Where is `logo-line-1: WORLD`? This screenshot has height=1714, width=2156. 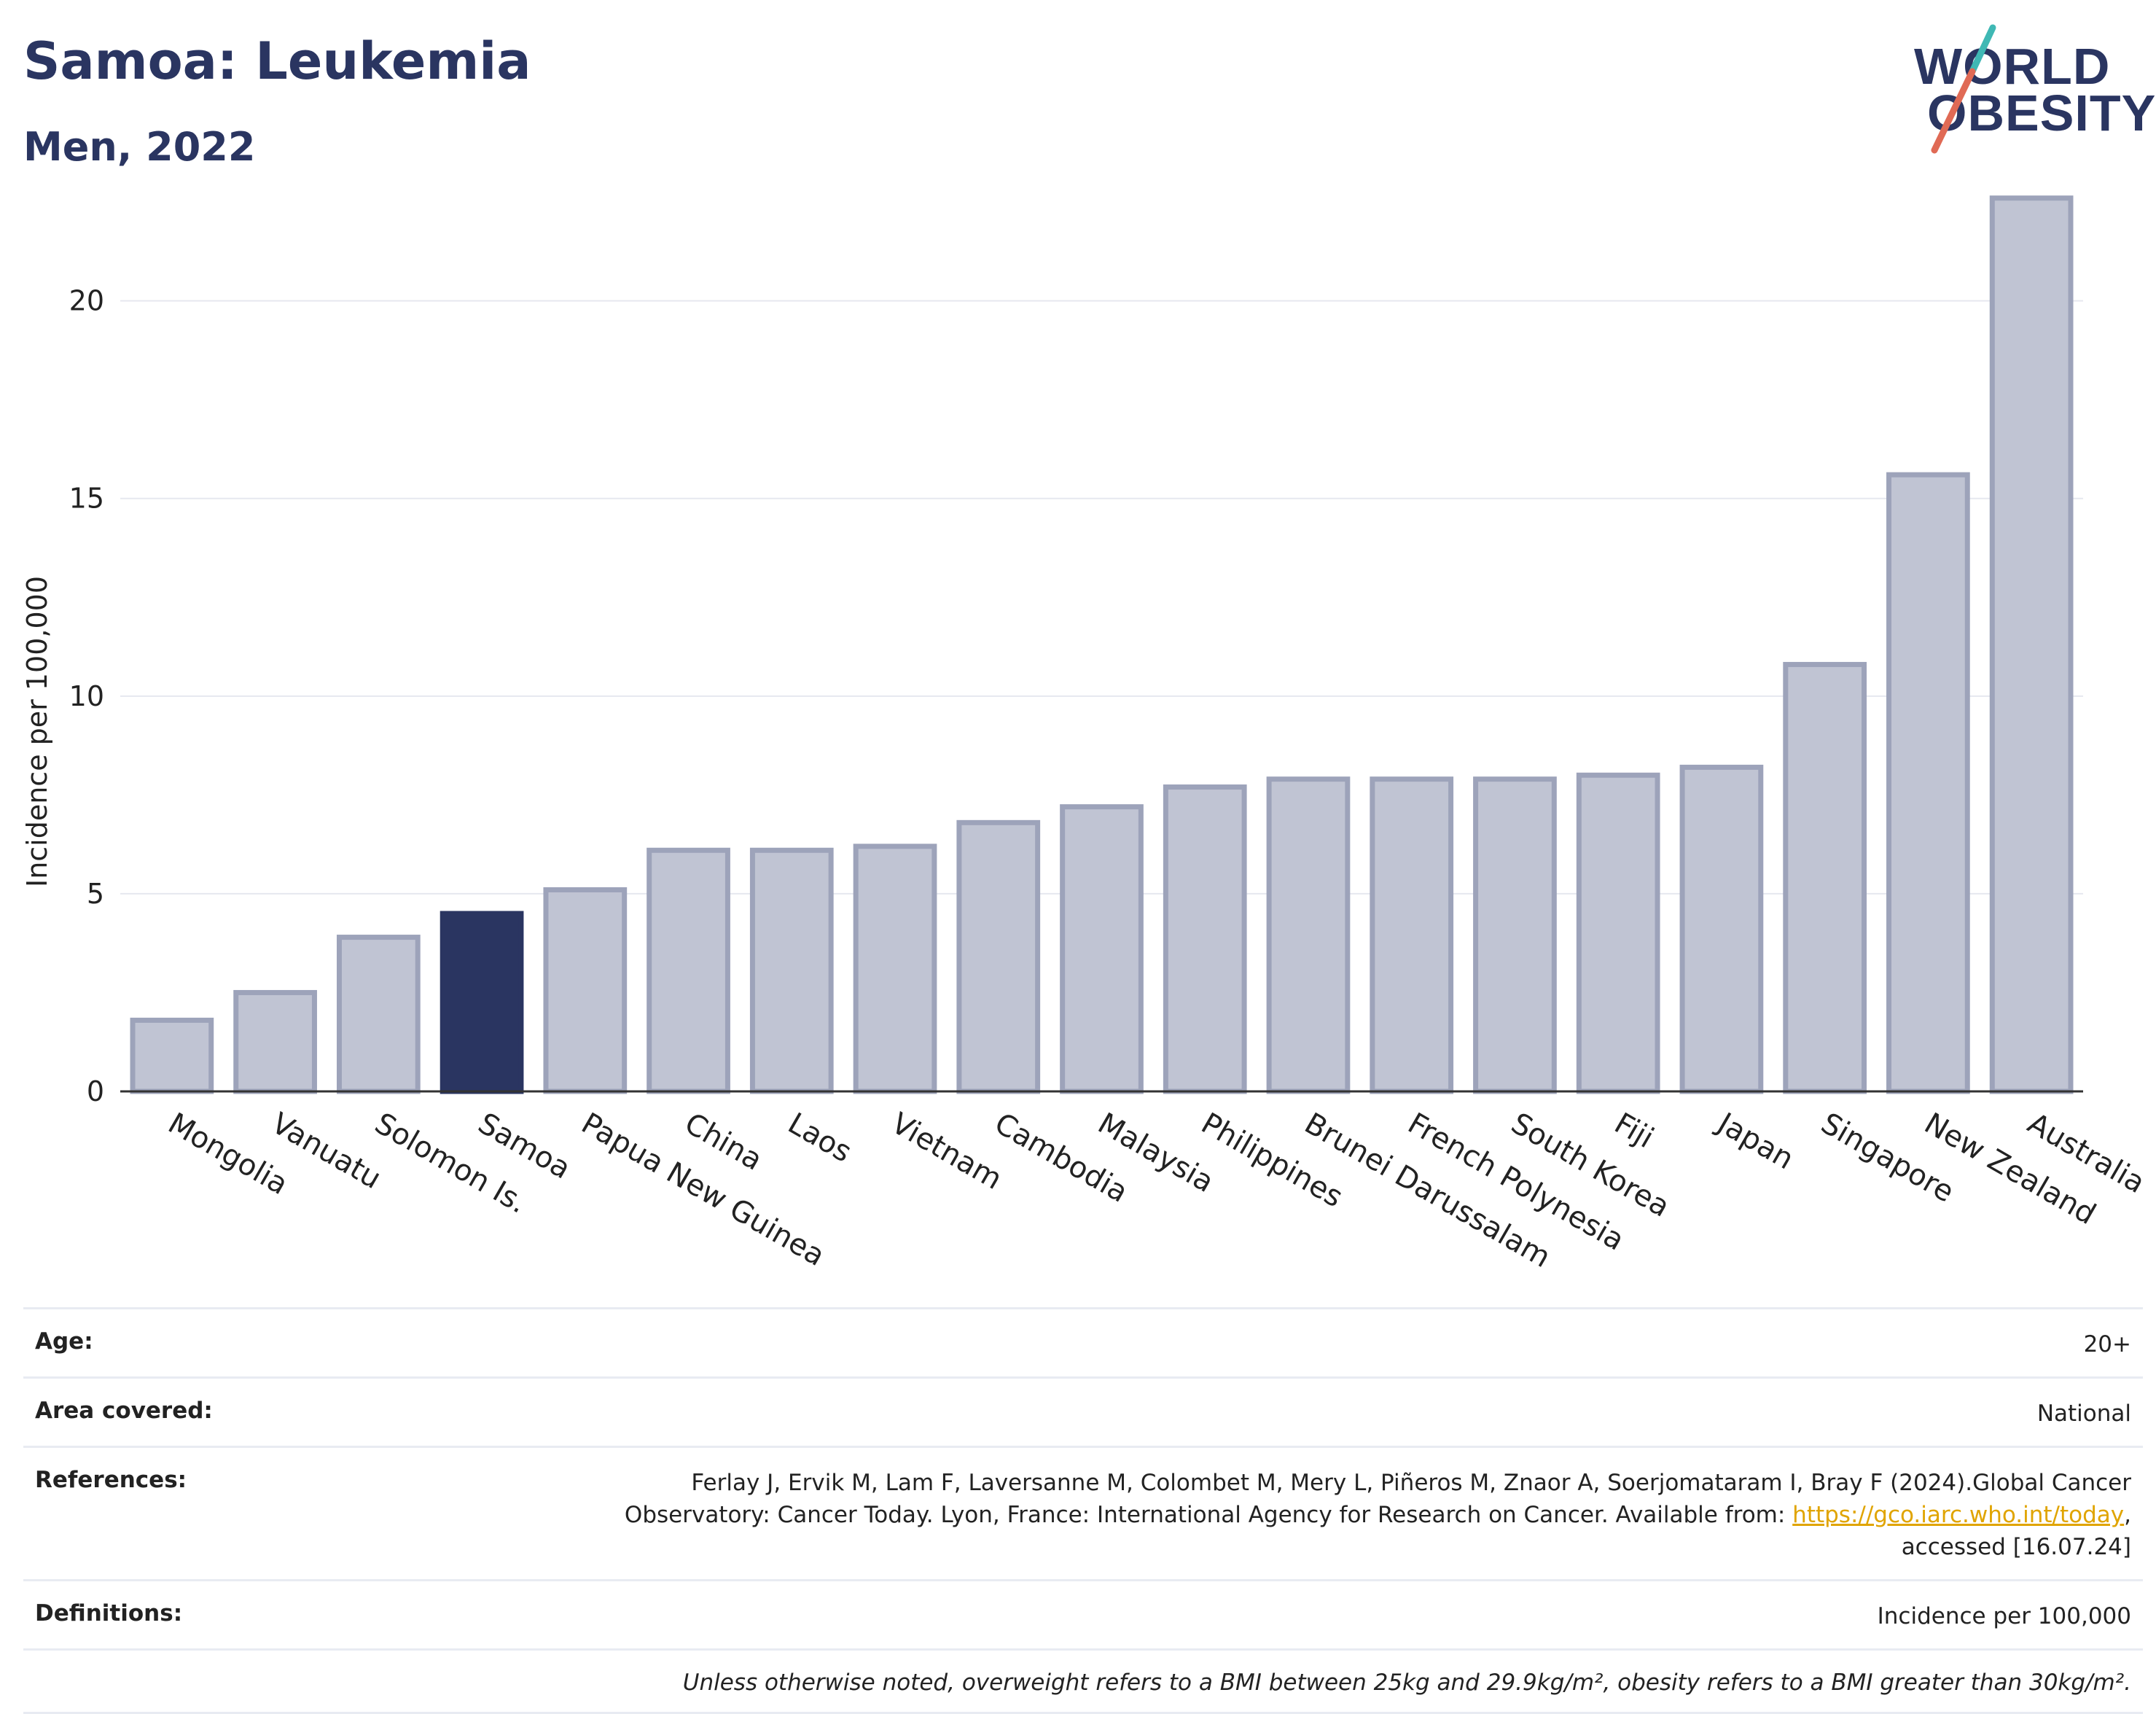 logo-line-1: WORLD is located at coordinates (2012, 67).